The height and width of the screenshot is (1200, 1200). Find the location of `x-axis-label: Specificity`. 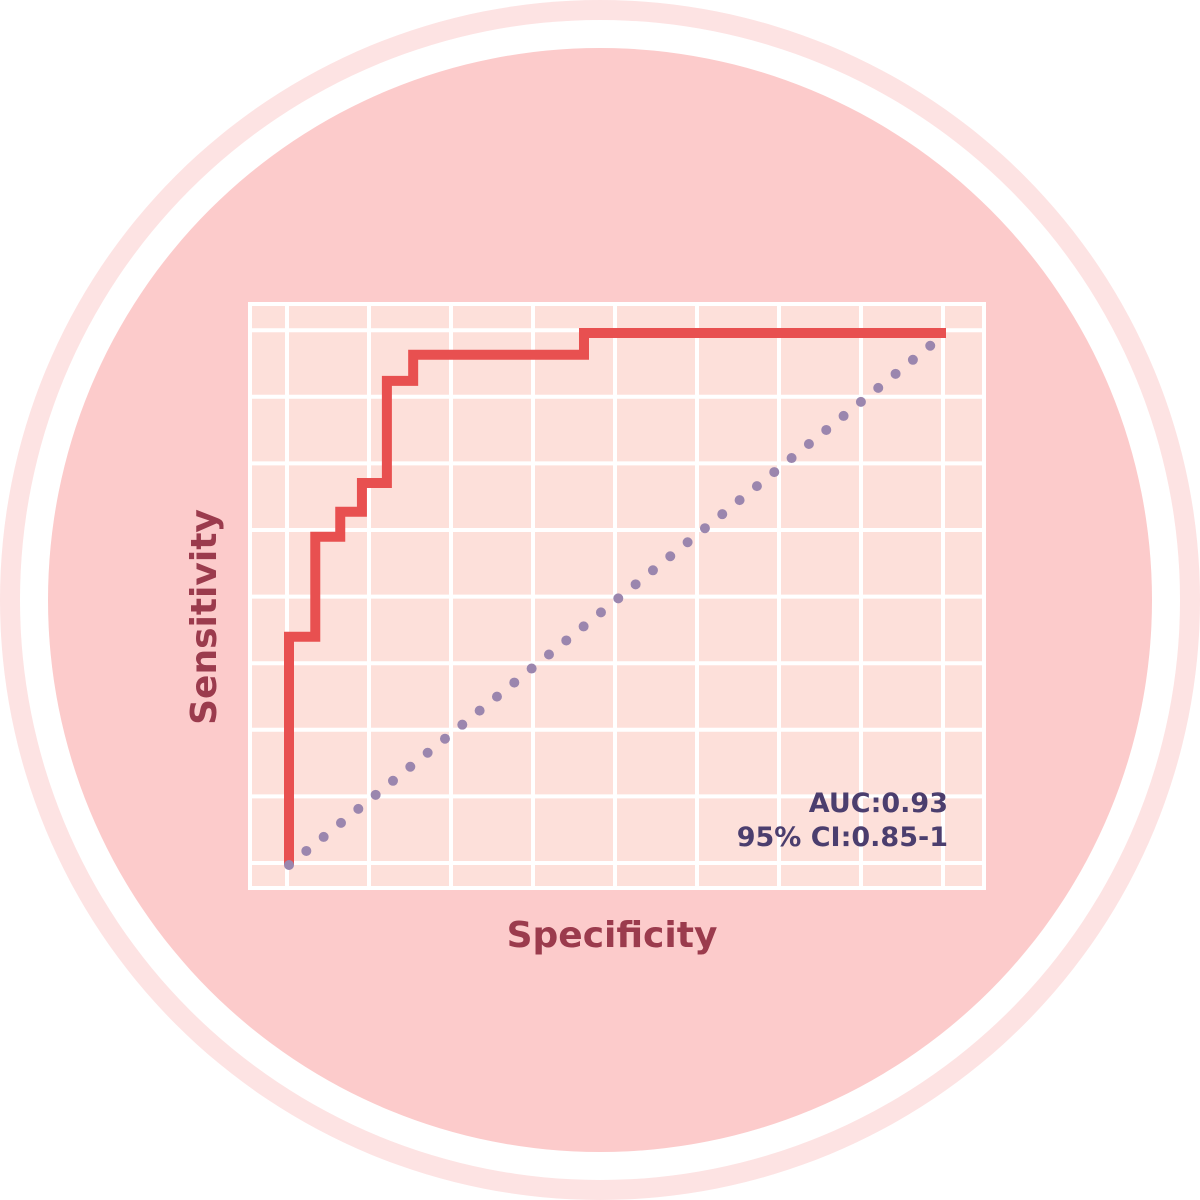

x-axis-label: Specificity is located at coordinates (612, 935).